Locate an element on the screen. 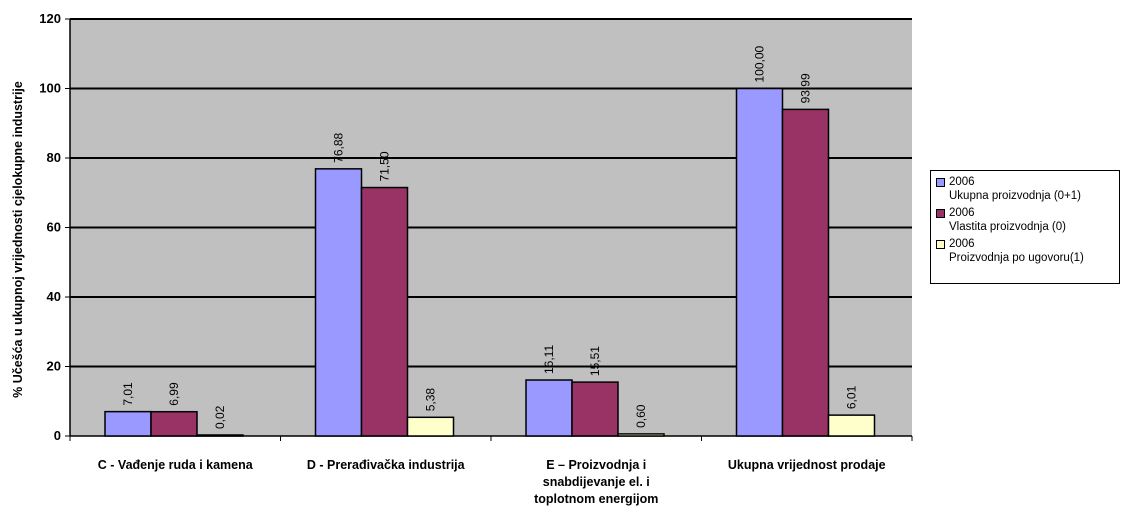 This screenshot has height=509, width=1122. data-label: 100,00 is located at coordinates (760, 63).